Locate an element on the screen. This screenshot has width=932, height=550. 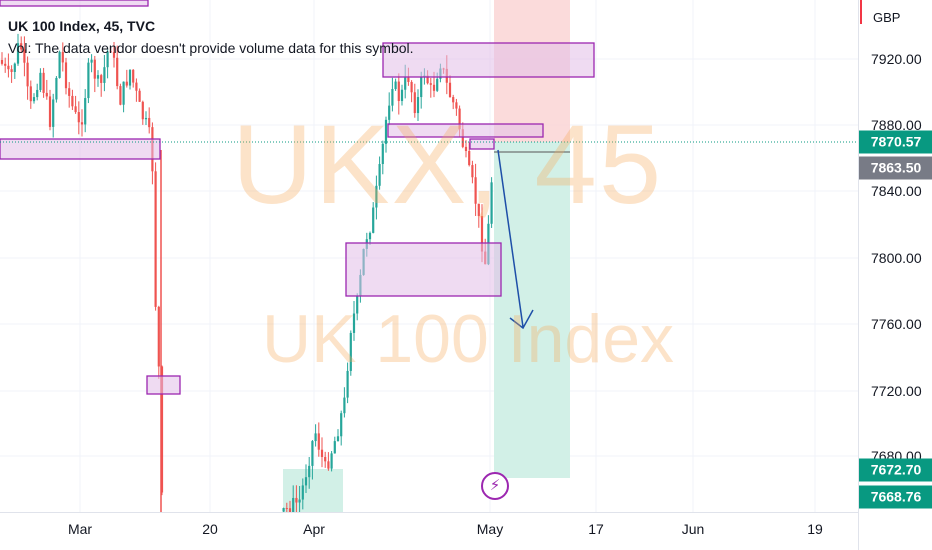
lightning-bolt-icon: ⚡︎ is located at coordinates (495, 486).